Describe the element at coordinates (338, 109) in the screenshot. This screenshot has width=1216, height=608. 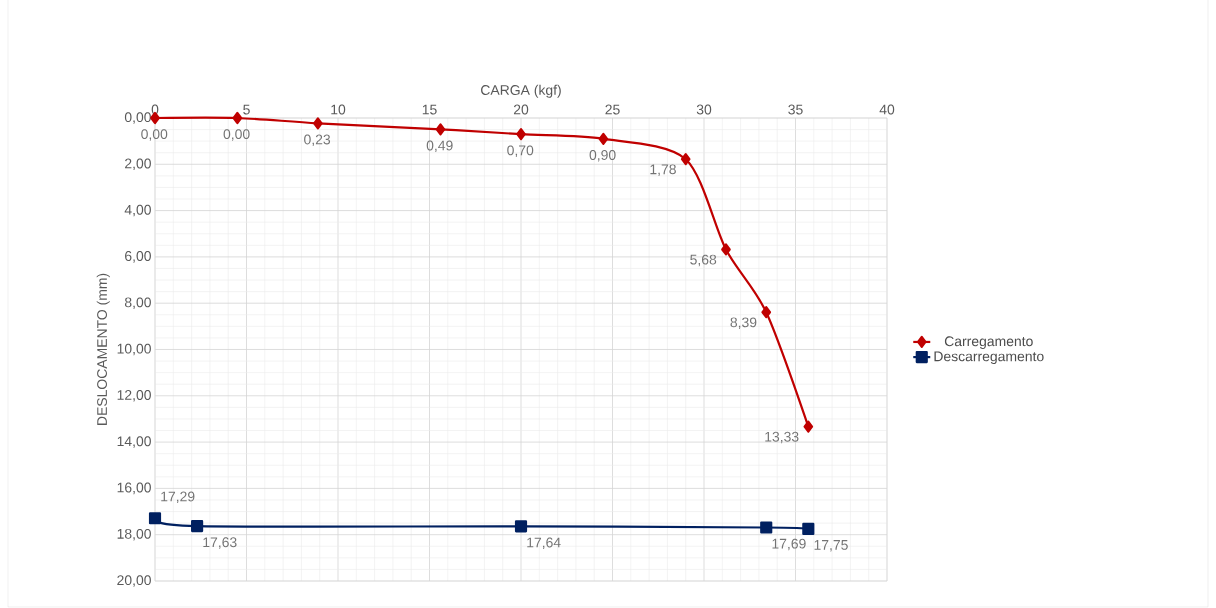
I see `x-tick-label: 10` at that location.